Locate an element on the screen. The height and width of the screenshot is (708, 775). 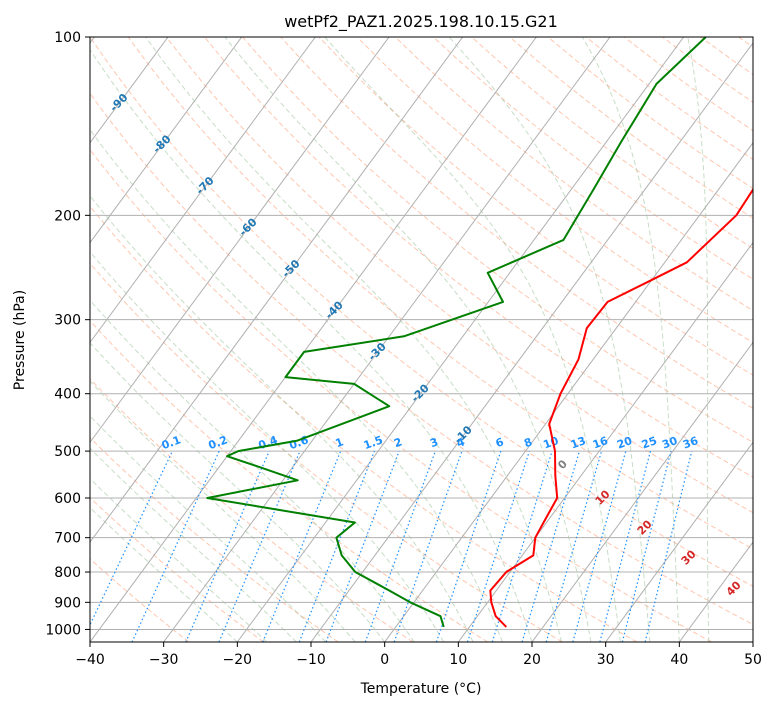
mixing-ratio-label: 13 is located at coordinates (578, 442).